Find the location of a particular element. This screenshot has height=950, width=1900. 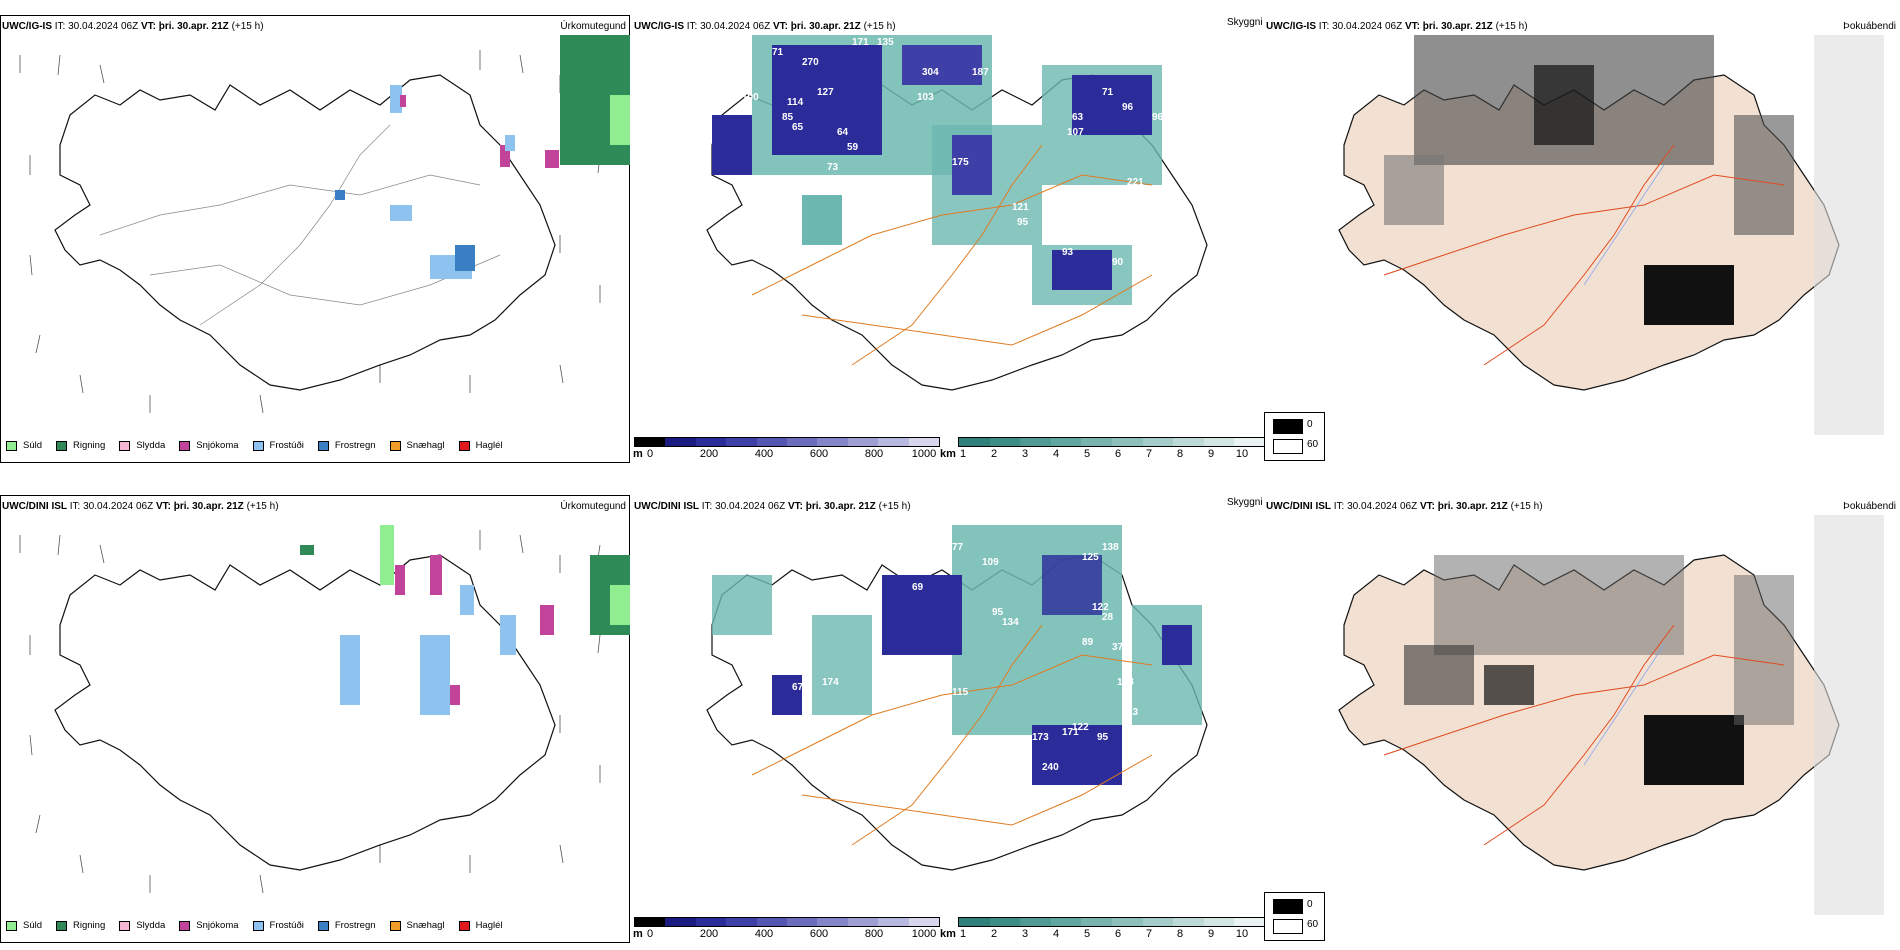

value-label: 28 is located at coordinates (1108, 617).